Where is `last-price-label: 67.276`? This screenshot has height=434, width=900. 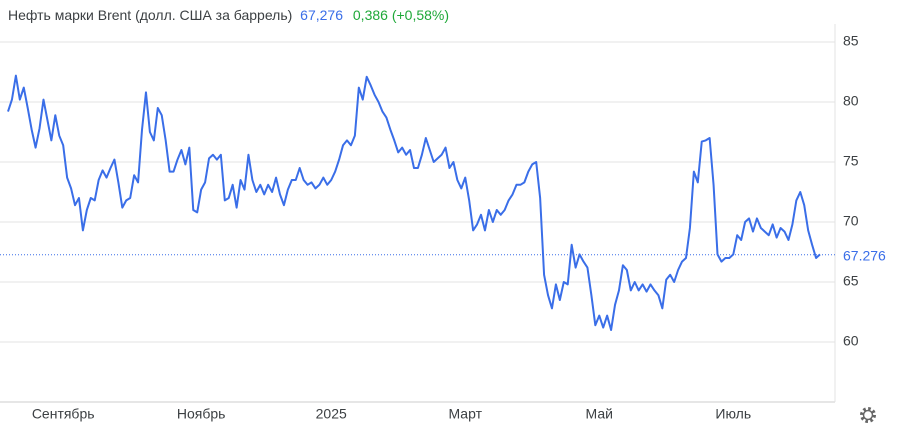
last-price-label: 67.276 is located at coordinates (864, 255).